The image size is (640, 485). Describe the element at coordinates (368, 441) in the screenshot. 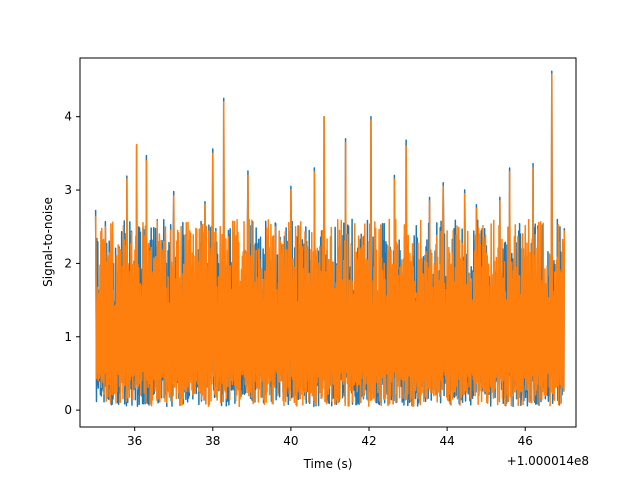

I see `x-tick-label: 42` at that location.